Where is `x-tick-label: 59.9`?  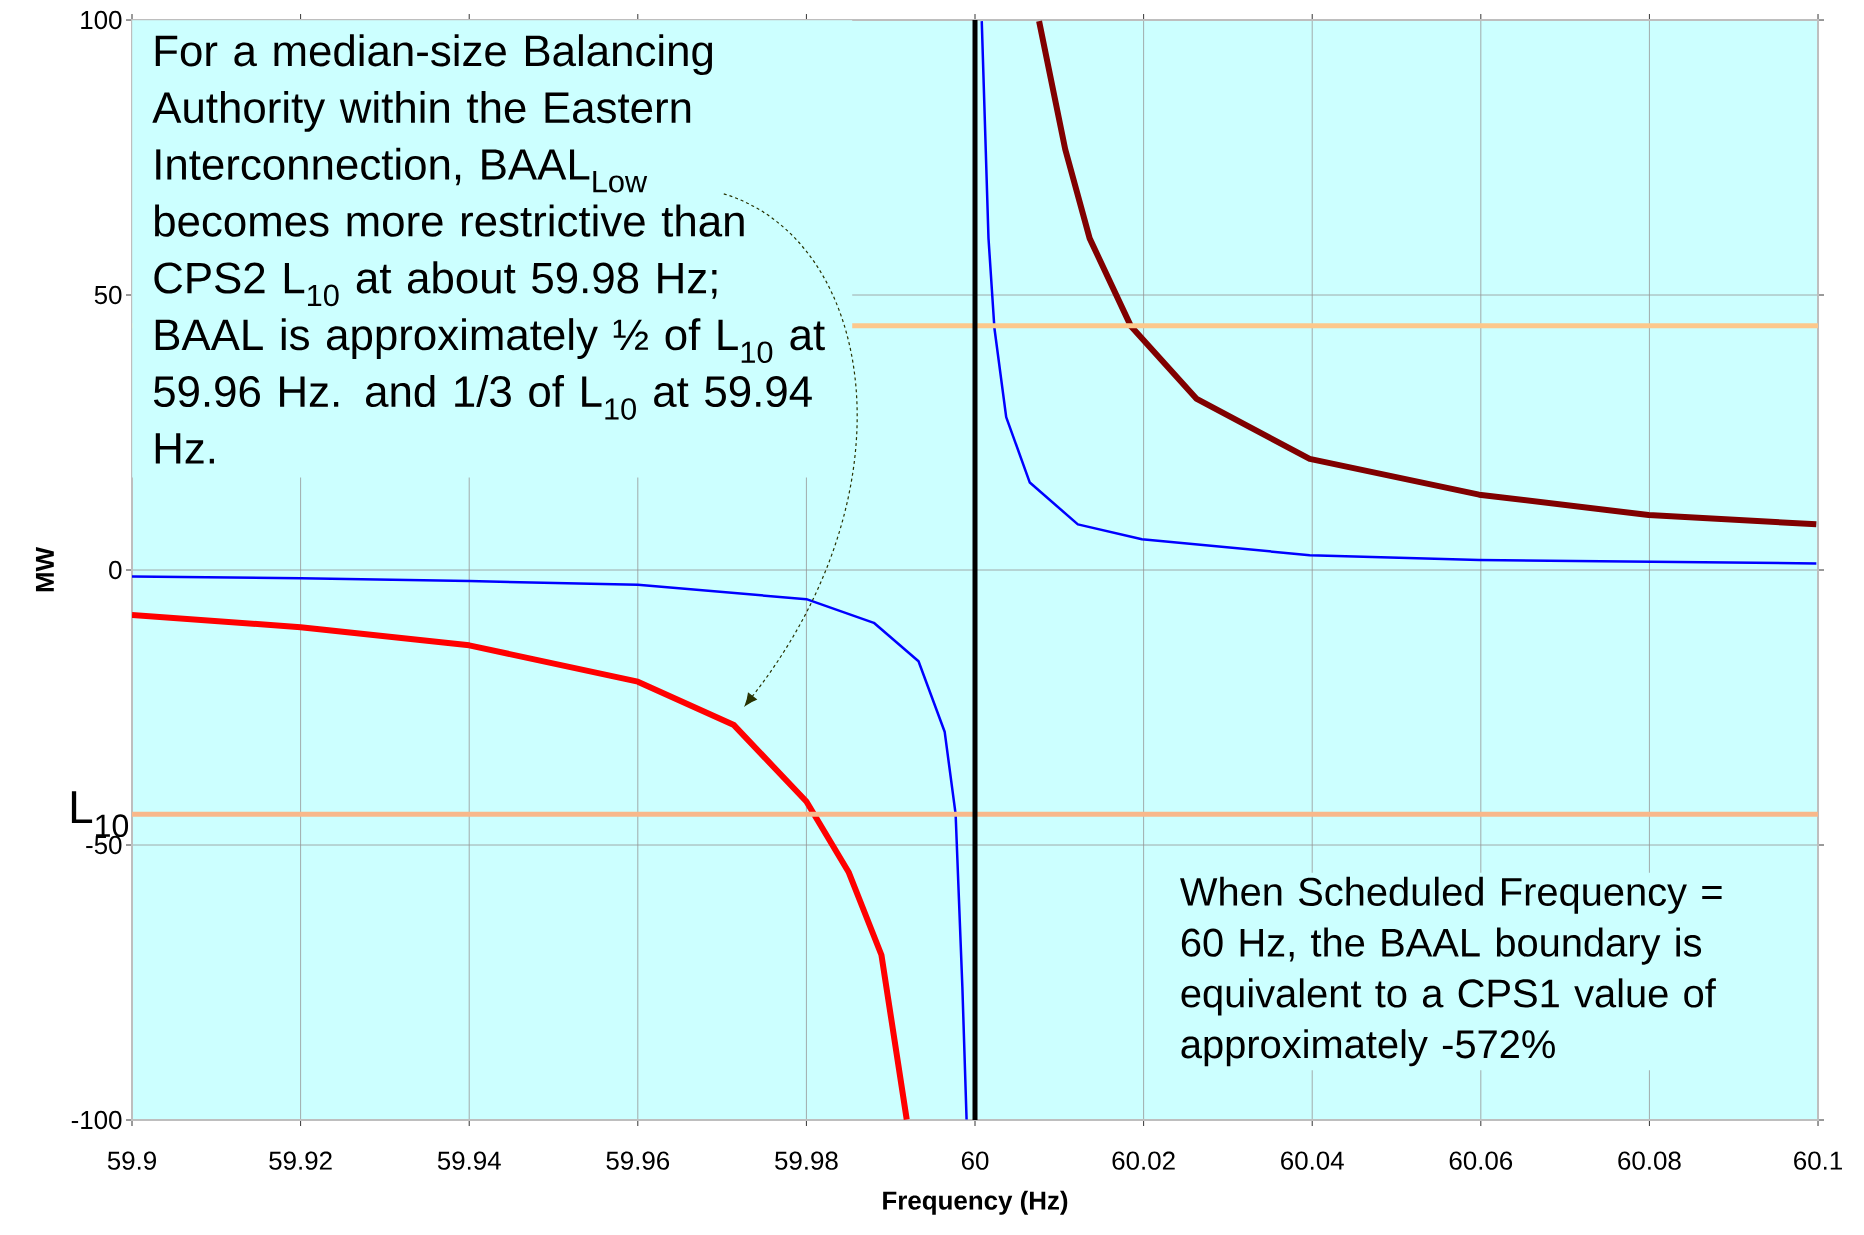
x-tick-label: 59.9 is located at coordinates (131, 1160).